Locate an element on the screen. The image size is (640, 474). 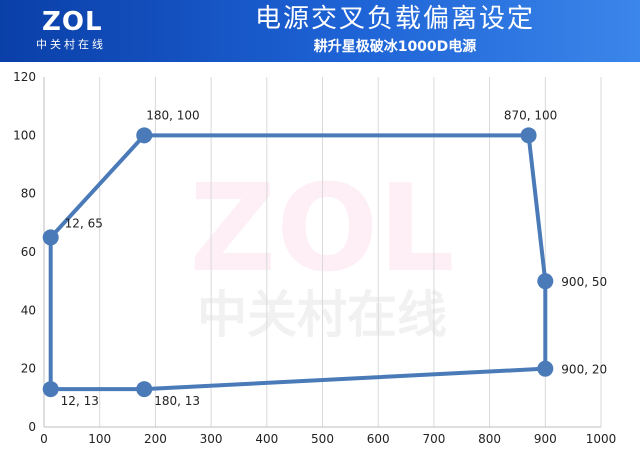
x-tick-label: 300 is located at coordinates (211, 439).